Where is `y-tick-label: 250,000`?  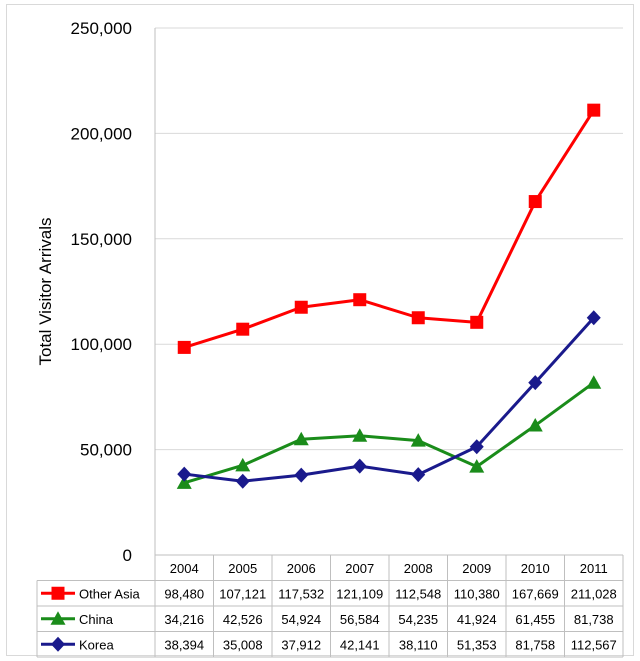 y-tick-label: 250,000 is located at coordinates (101, 28).